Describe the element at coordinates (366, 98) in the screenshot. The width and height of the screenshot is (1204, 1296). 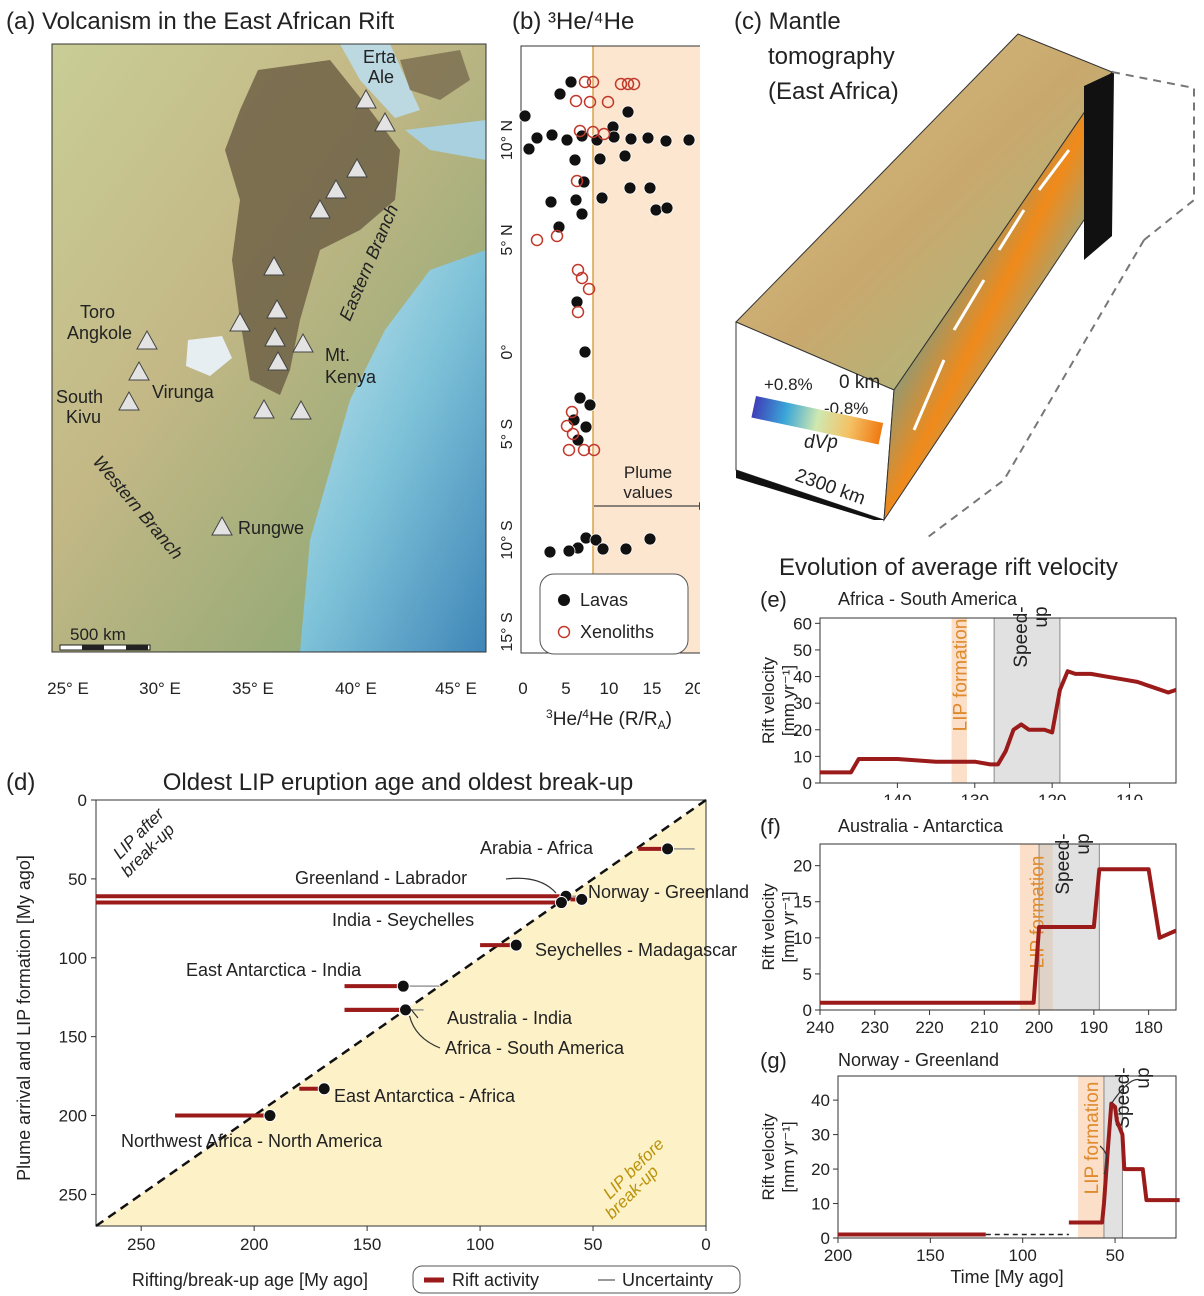
I see `volcano-erta-ale` at that location.